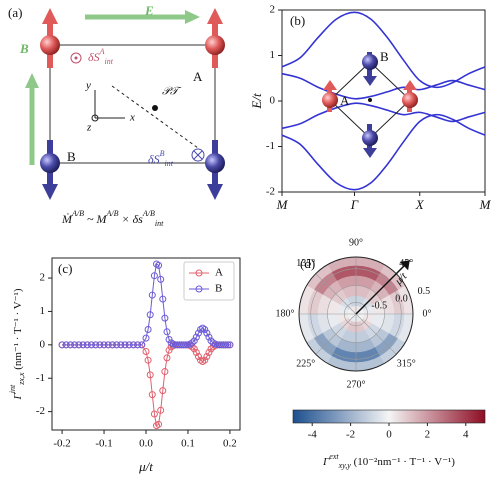 This screenshot has width=500, height=482. I want to click on x-tick-label: 0.1, so click(188, 444).